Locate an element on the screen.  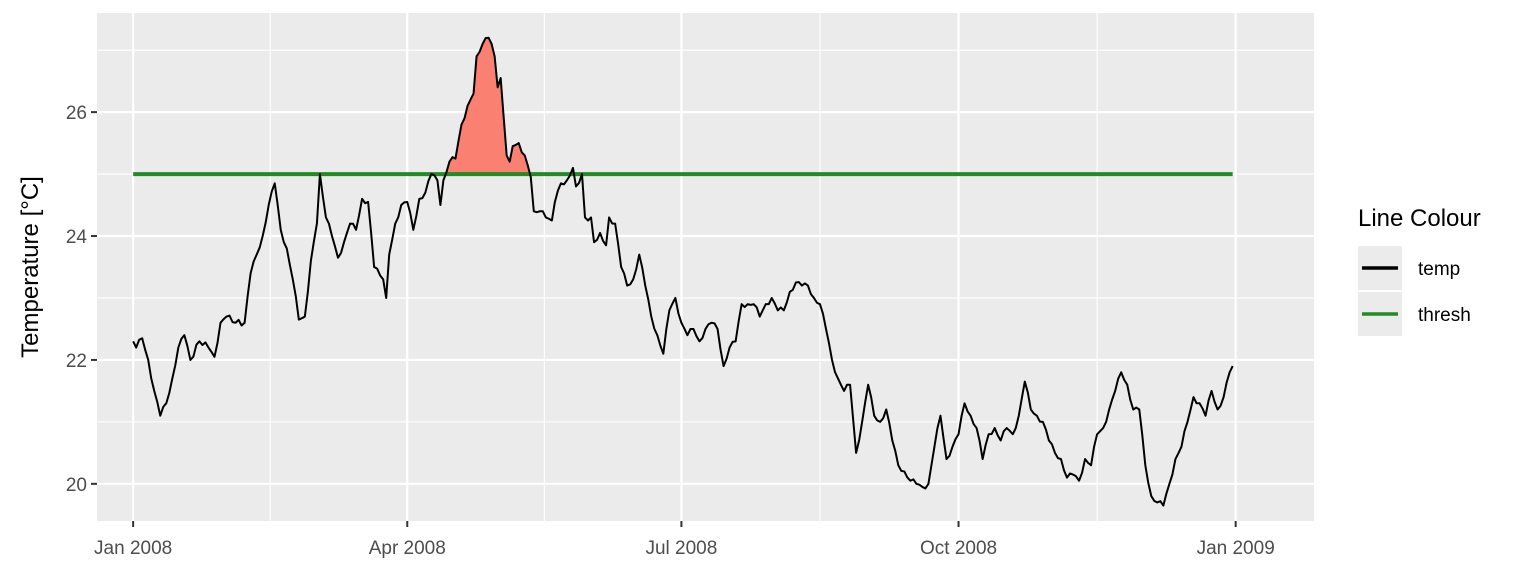
y-tick-label: 22 is located at coordinates (76, 361).